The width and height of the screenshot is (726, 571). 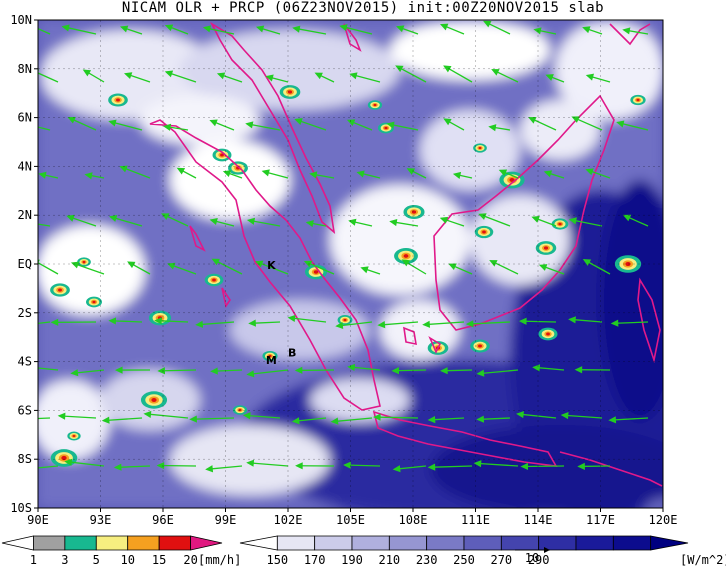 What do you see at coordinates (410, 336) in the screenshot?
I see `bangka-coast` at bounding box center [410, 336].